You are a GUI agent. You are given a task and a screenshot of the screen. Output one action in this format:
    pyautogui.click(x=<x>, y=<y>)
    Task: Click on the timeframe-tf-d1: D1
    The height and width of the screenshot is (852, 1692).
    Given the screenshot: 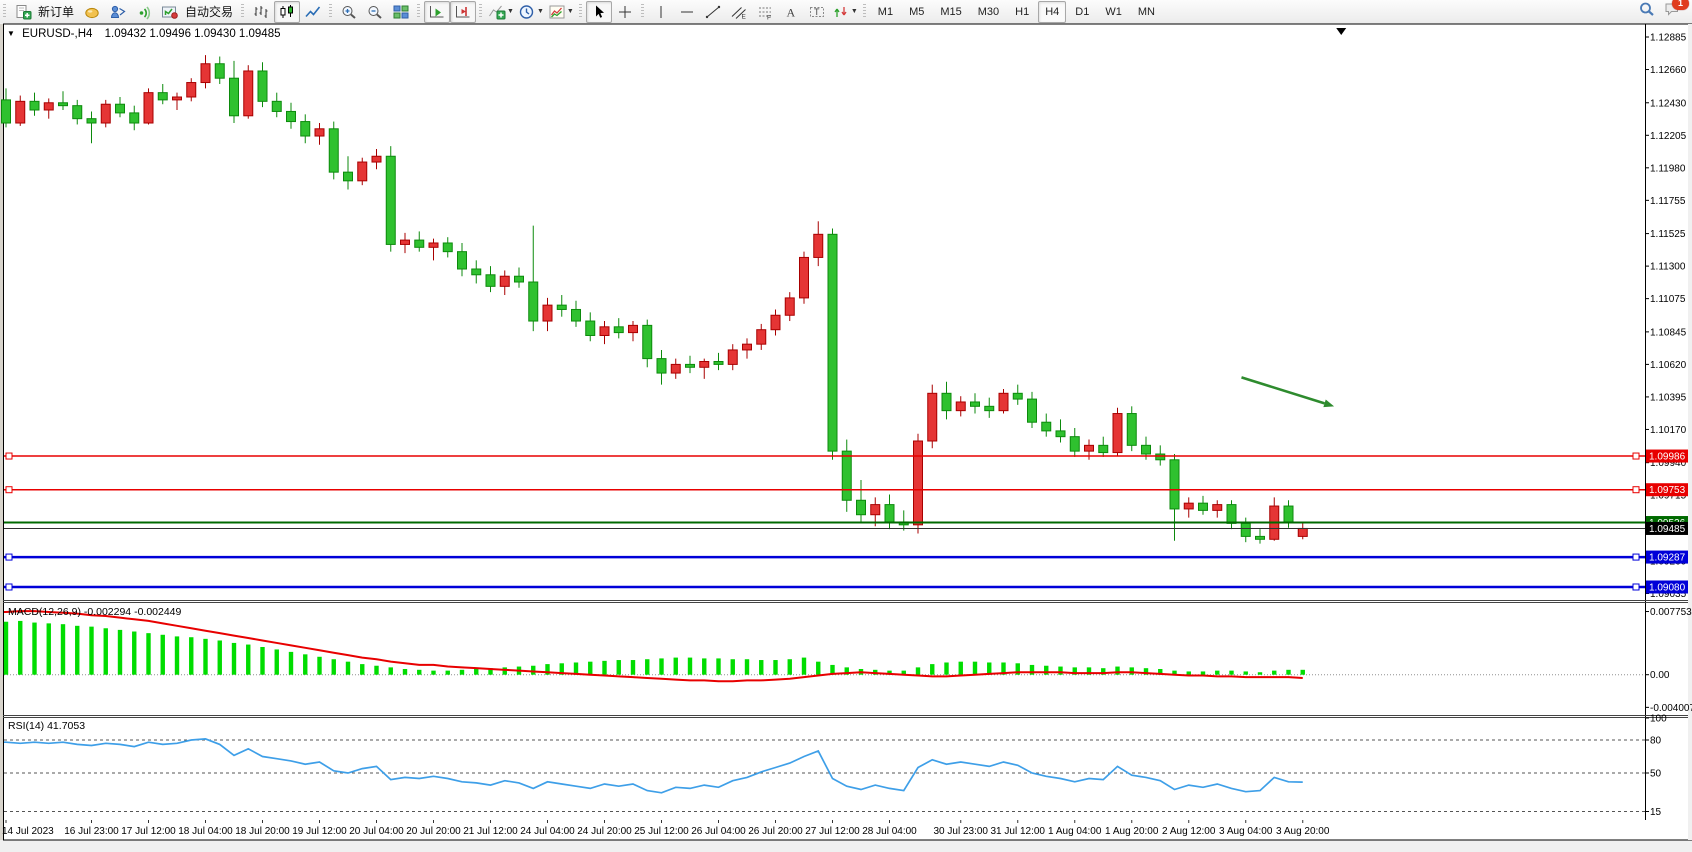 What is the action you would take?
    pyautogui.click(x=1082, y=11)
    